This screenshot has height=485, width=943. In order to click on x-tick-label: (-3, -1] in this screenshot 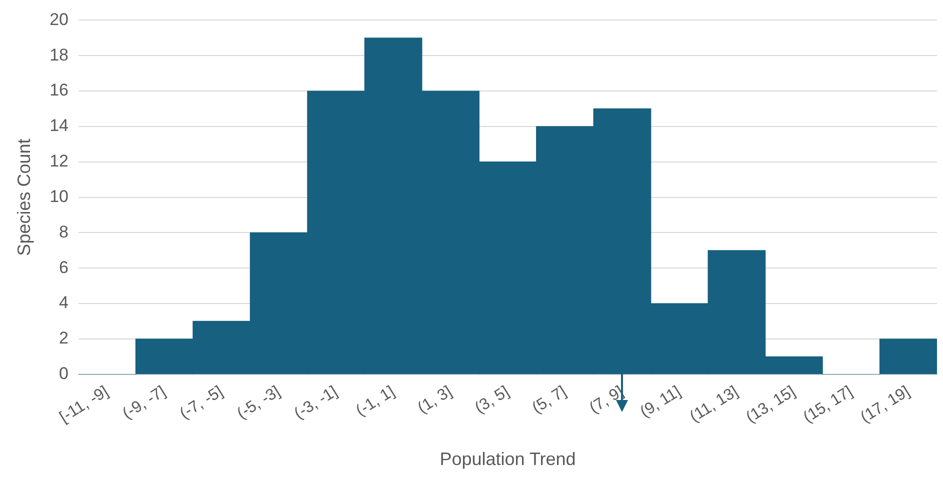, I will do `click(316, 403)`.